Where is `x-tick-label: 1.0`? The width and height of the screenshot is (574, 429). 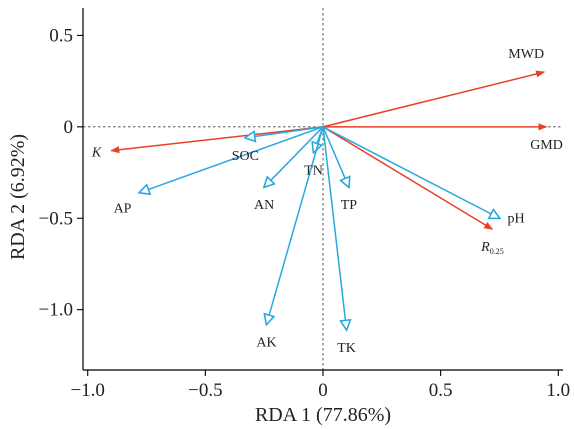
x-tick-label: 1.0 is located at coordinates (558, 390).